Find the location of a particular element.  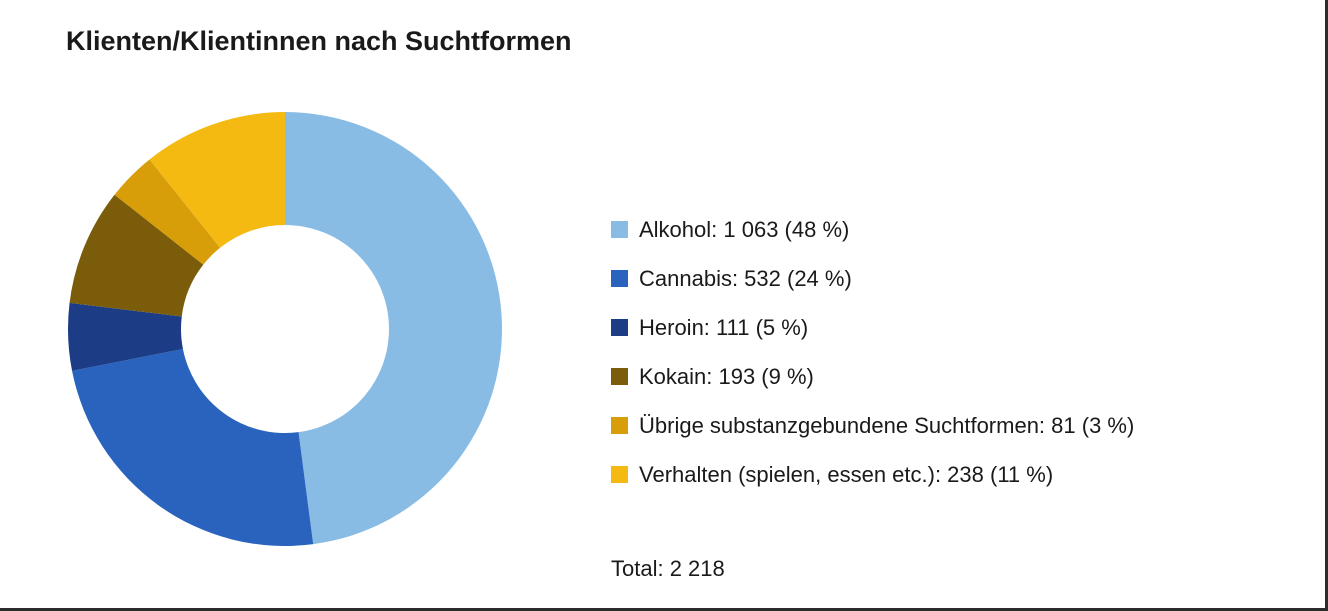

legend-item-cannabis: Cannabis: 532 (24 %) is located at coordinates (872, 278).